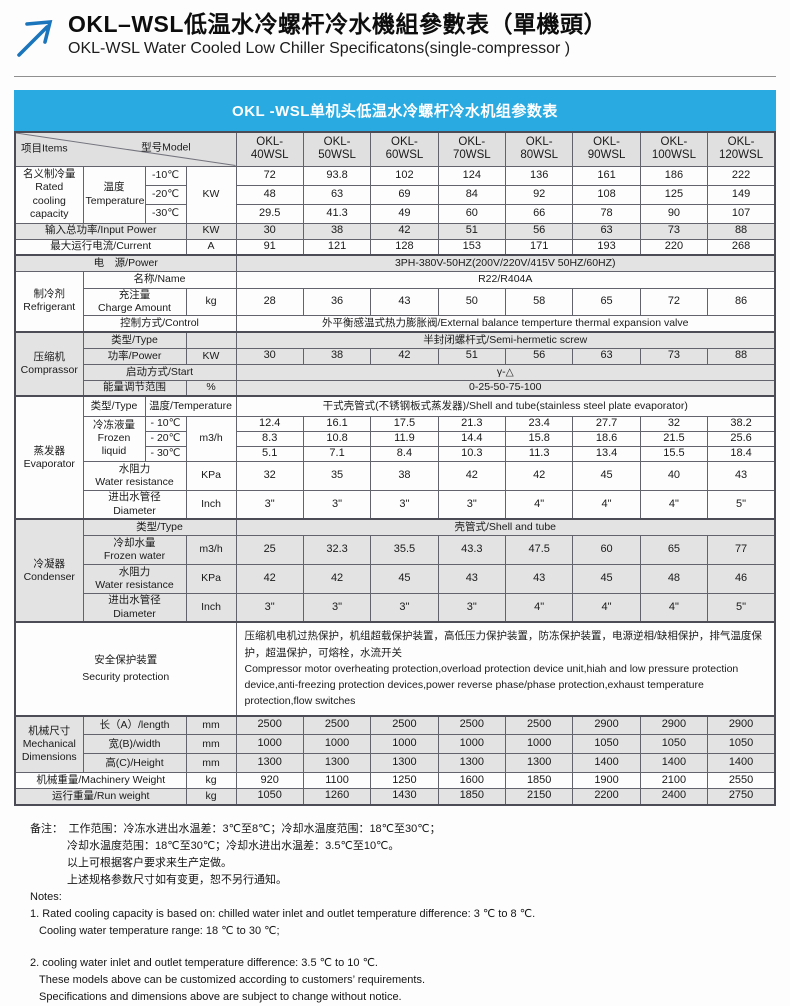 The height and width of the screenshot is (1006, 790). I want to click on unit-cell: A, so click(211, 247).